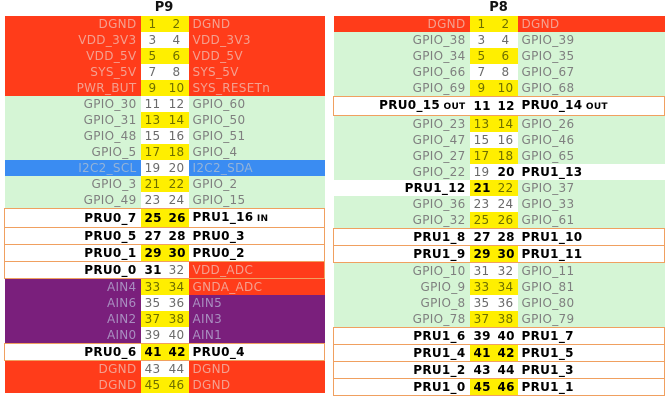  Describe the element at coordinates (548, 140) in the screenshot. I see `pin-signal-name: GPIO_46` at that location.